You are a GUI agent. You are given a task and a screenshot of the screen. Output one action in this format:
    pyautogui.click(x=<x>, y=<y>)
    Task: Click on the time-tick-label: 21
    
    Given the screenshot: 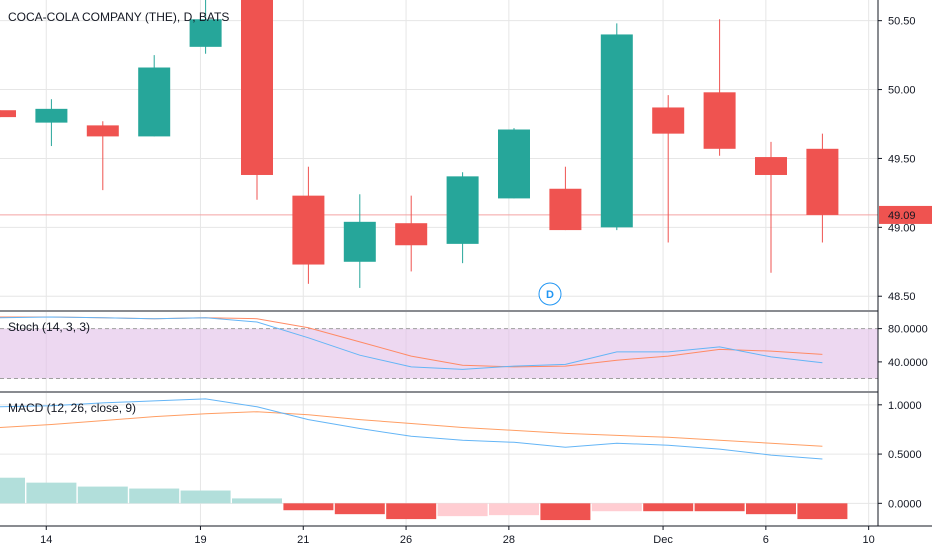 What is the action you would take?
    pyautogui.click(x=303, y=540)
    